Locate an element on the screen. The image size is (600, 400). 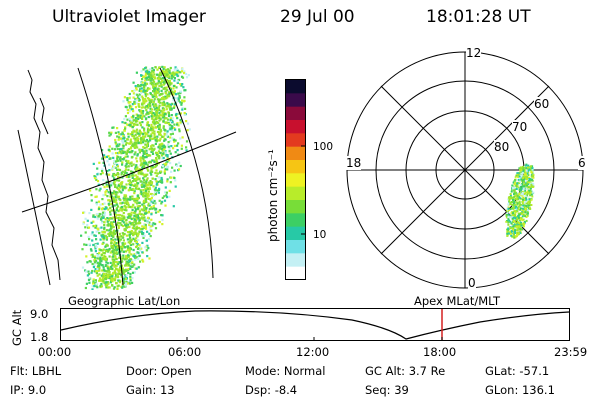
mlt-label-12: 12 is located at coordinates (474, 53).